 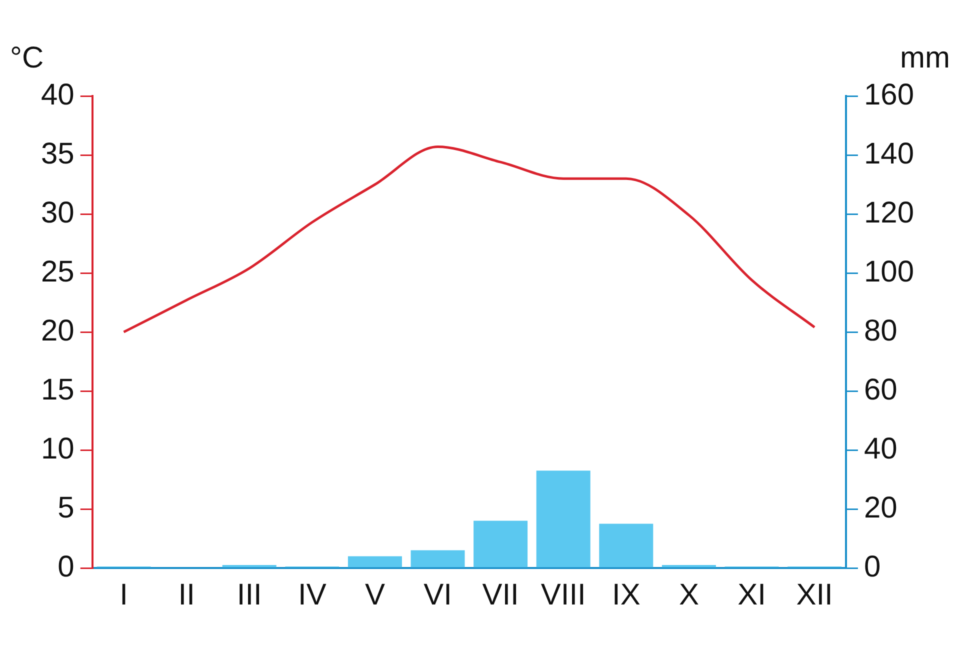 I want to click on y2-tick-label: 0, so click(x=872, y=567).